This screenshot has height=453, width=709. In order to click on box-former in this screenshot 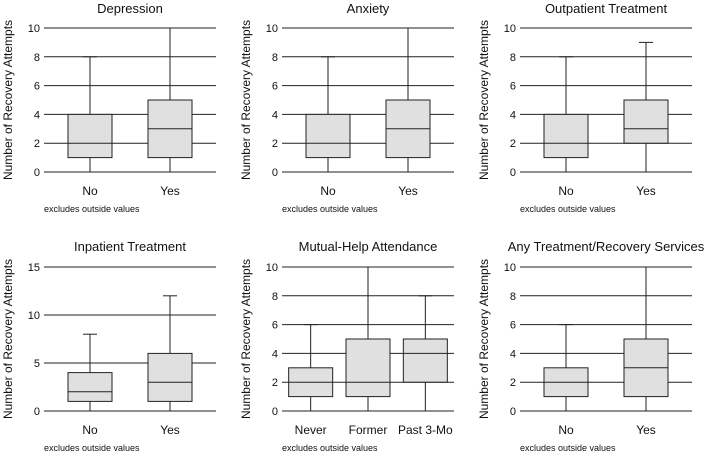, I will do `click(368, 339)`.